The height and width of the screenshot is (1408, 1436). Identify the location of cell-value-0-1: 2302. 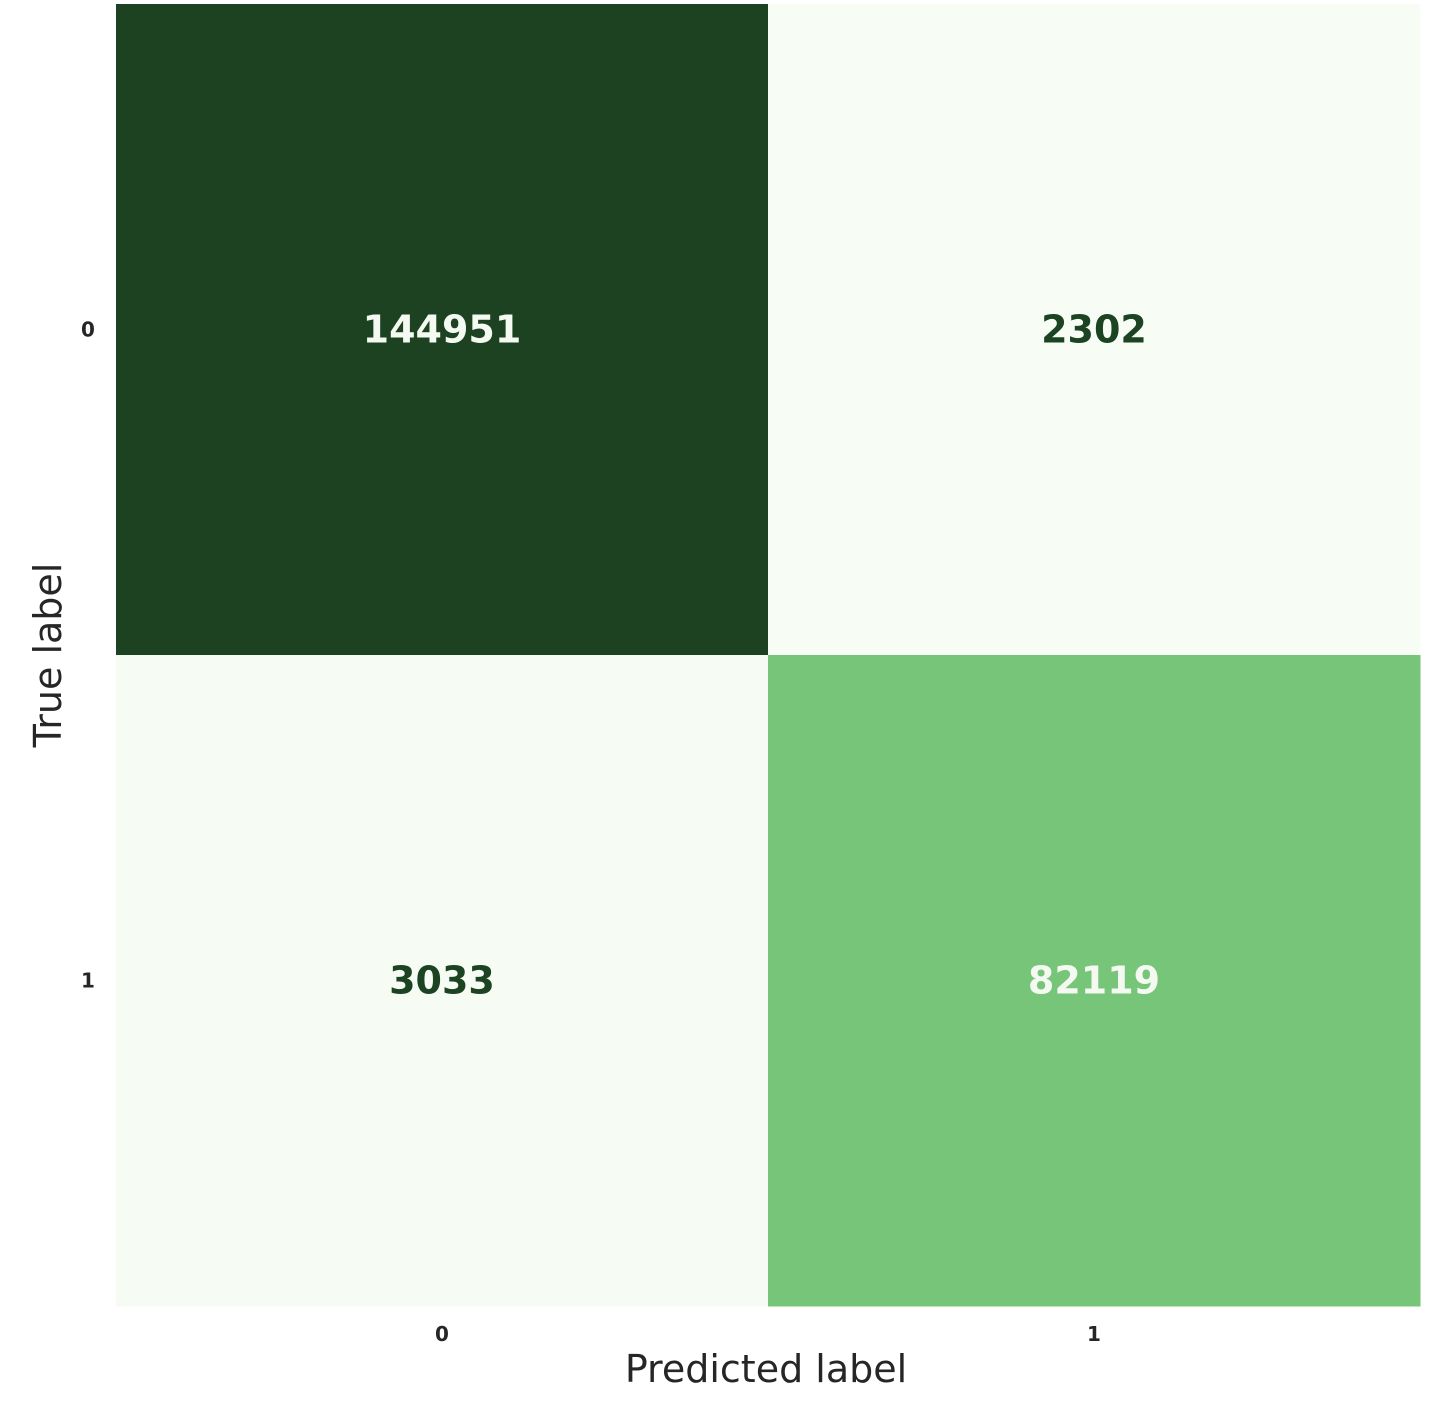
(1094, 330).